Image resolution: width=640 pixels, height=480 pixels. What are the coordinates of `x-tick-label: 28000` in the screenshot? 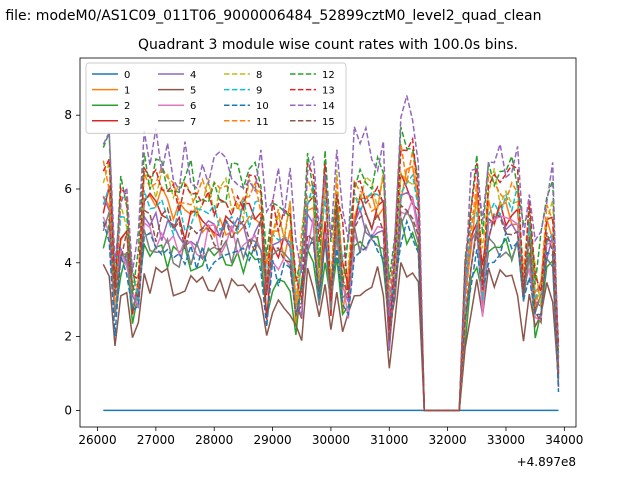 It's located at (214, 440).